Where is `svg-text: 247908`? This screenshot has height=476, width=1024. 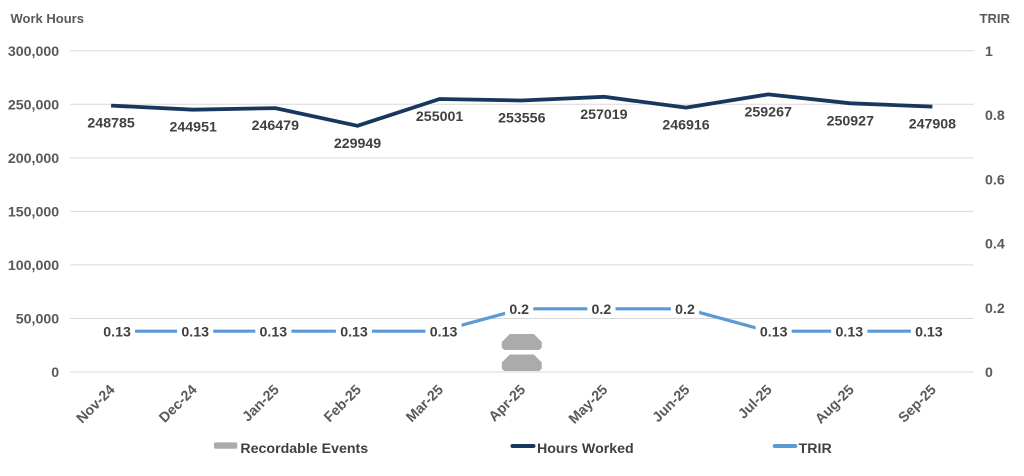
svg-text: 247908 is located at coordinates (932, 125).